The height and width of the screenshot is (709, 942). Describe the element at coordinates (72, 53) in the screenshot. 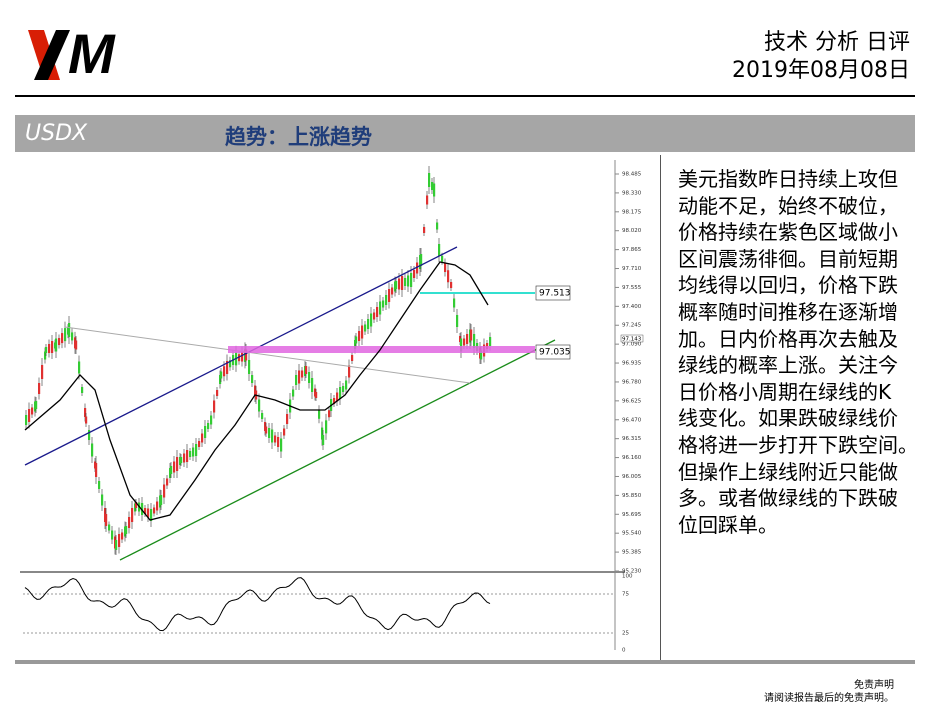

I see `logo: M` at that location.